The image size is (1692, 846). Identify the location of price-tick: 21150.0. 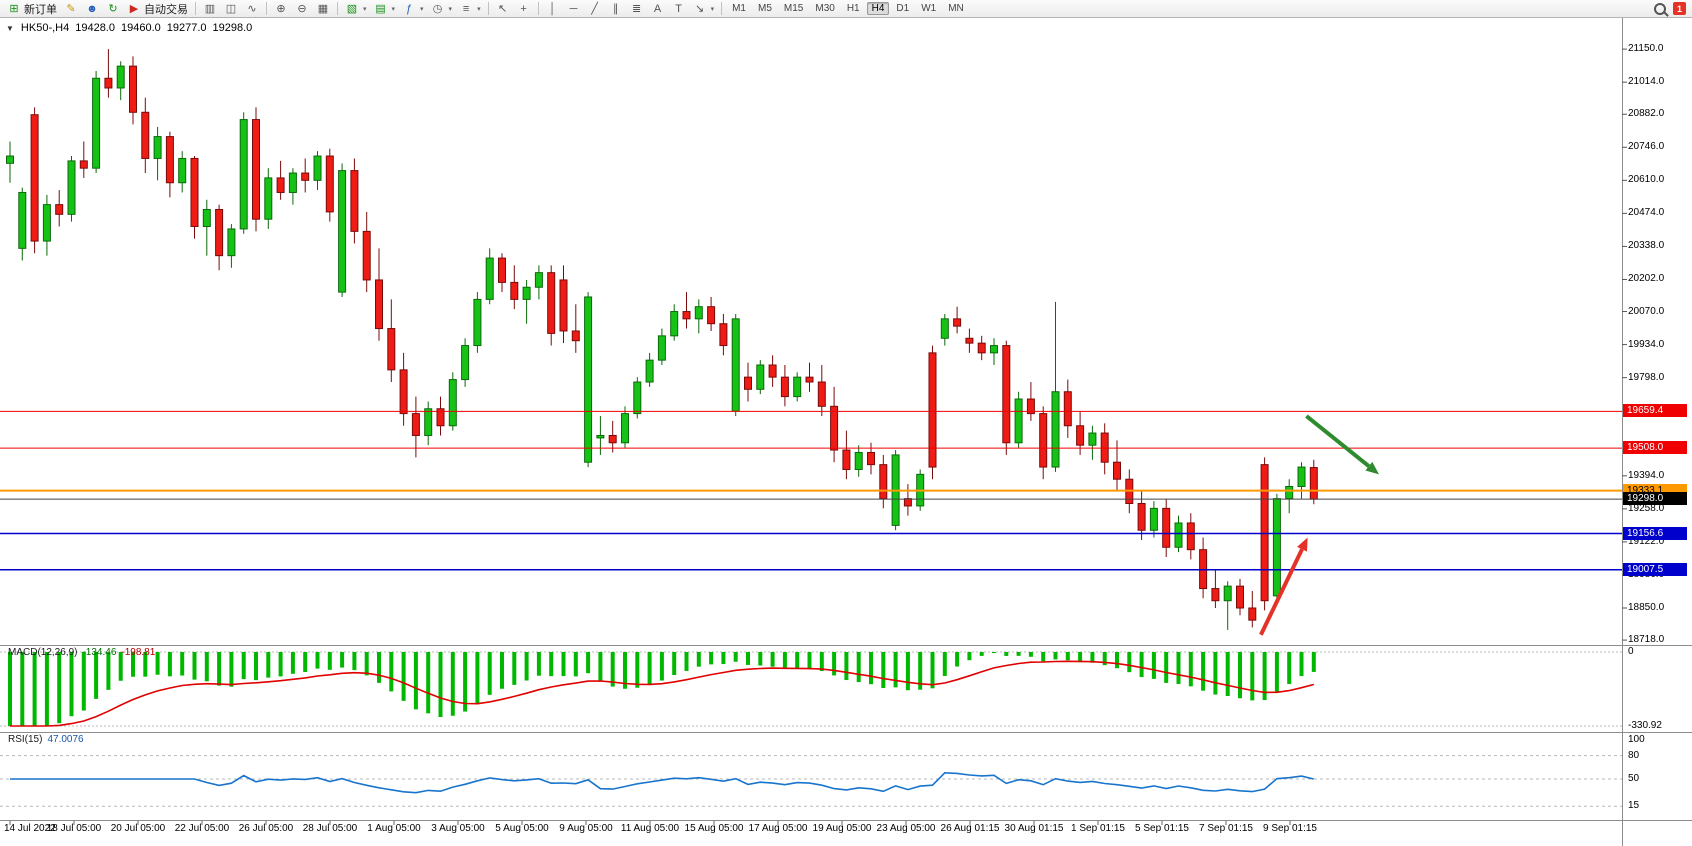
(1646, 49).